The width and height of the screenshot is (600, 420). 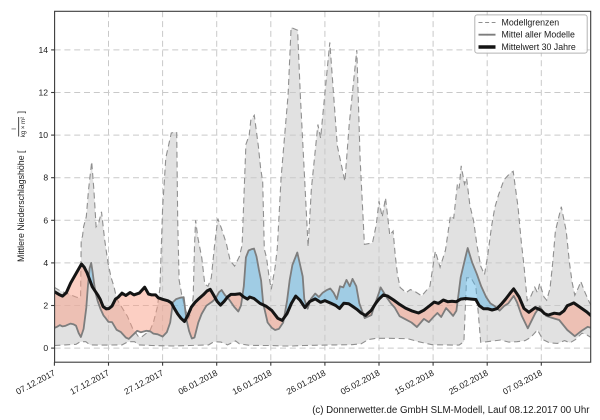 What do you see at coordinates (15, 128) in the screenshot?
I see `svg-text: l` at bounding box center [15, 128].